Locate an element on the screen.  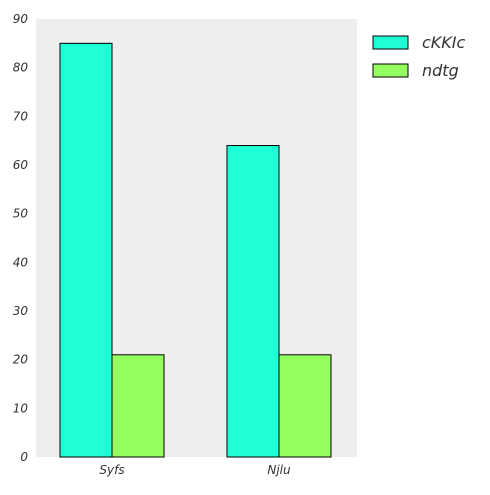
y-tick-label: 20 is located at coordinates (21, 360).